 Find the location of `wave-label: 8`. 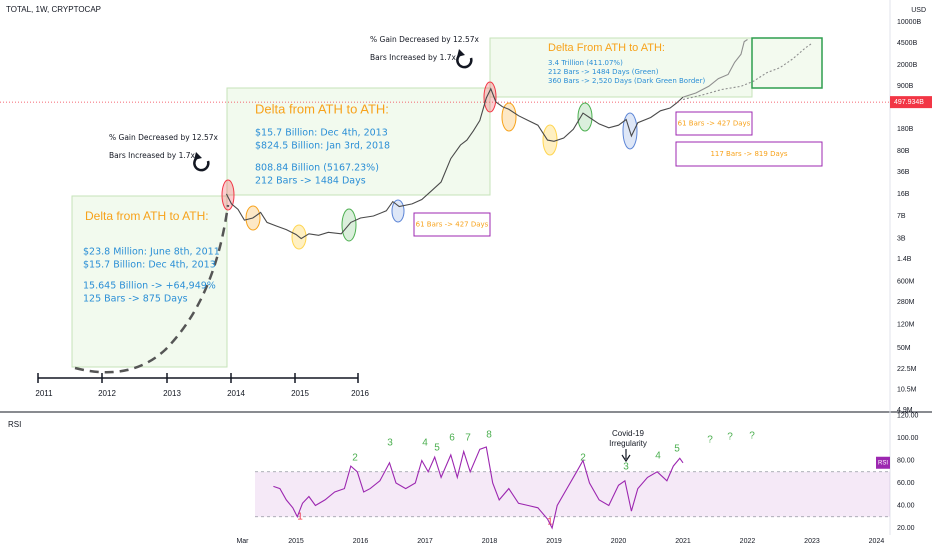

wave-label: 8 is located at coordinates (489, 435).